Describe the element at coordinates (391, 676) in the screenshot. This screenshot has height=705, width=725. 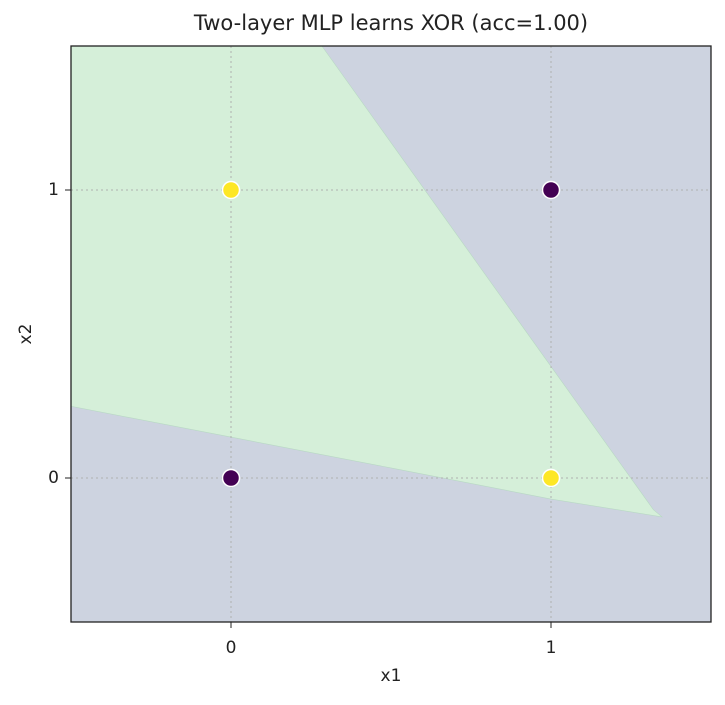
I see `x-axis-label: x1` at that location.